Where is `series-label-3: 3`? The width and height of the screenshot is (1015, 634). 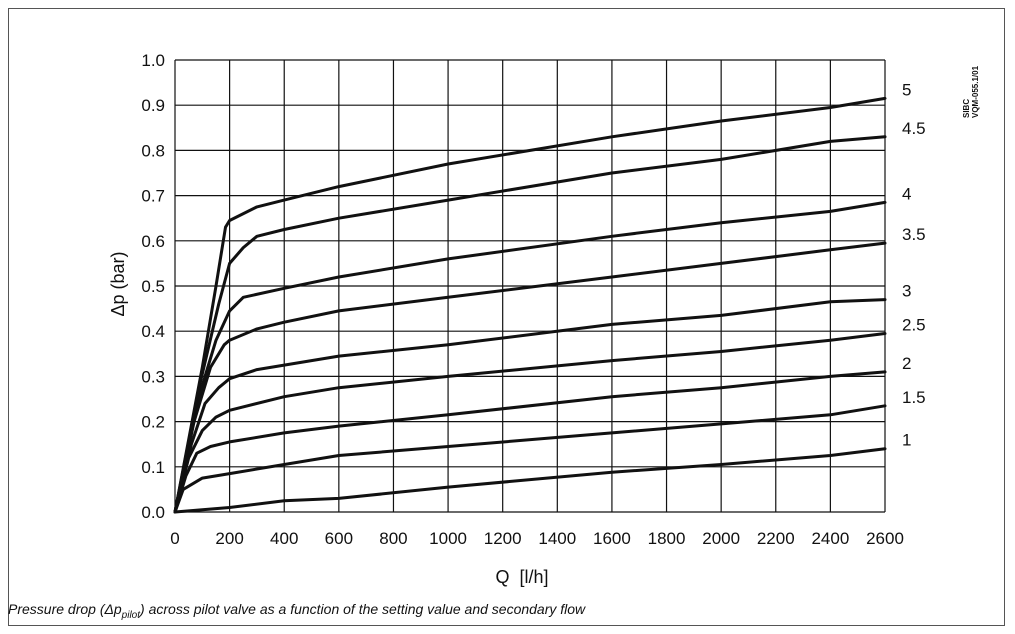
series-label-3: 3 is located at coordinates (906, 291).